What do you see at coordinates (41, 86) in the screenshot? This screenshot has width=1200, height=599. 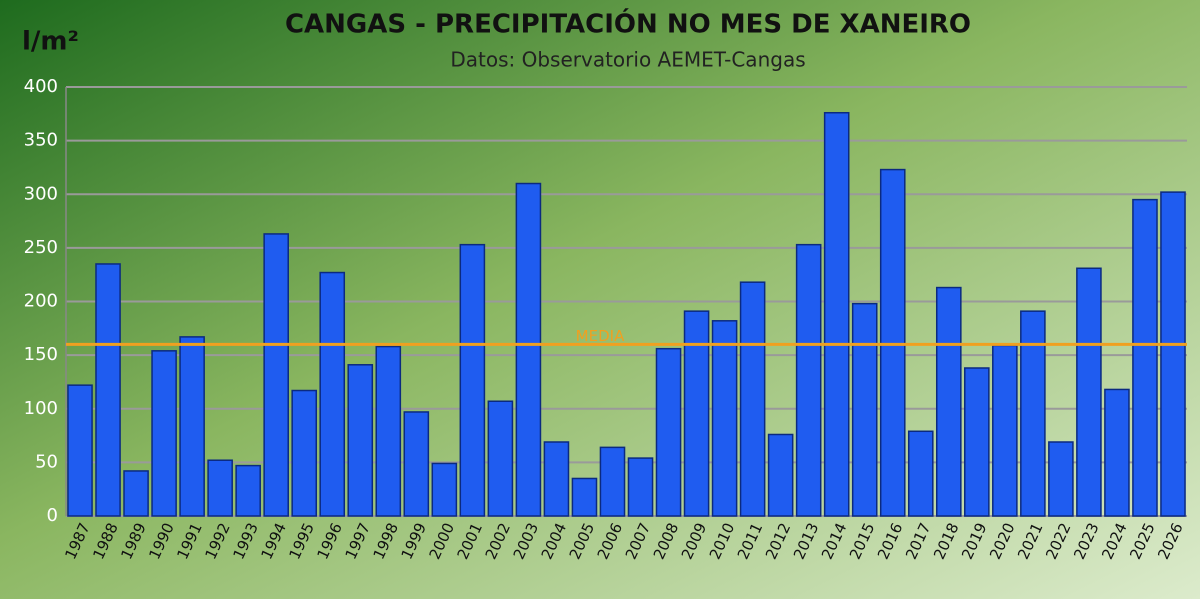 I see `y-tick-label: 400` at bounding box center [41, 86].